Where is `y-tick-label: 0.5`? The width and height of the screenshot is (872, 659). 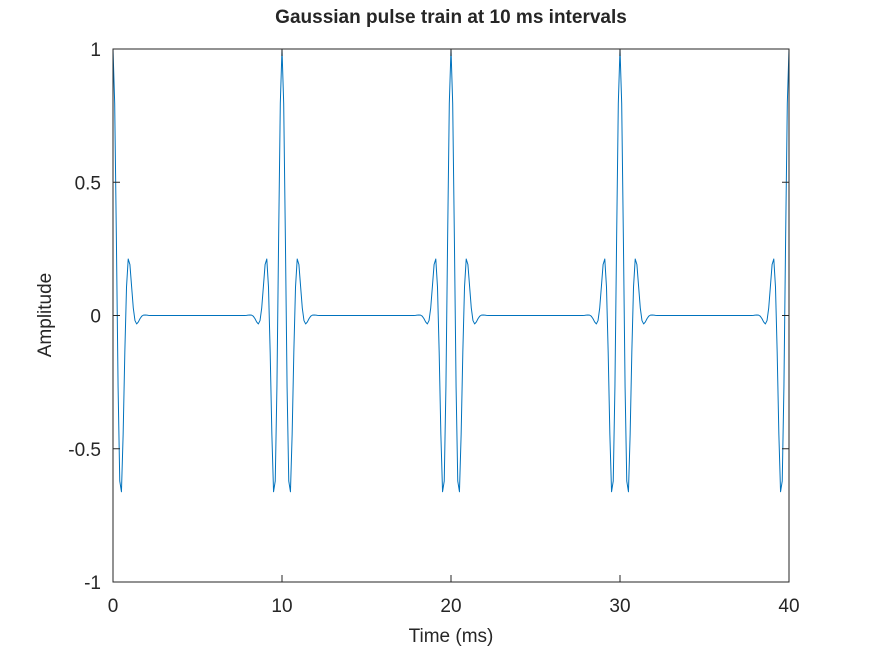 y-tick-label: 0.5 is located at coordinates (88, 183).